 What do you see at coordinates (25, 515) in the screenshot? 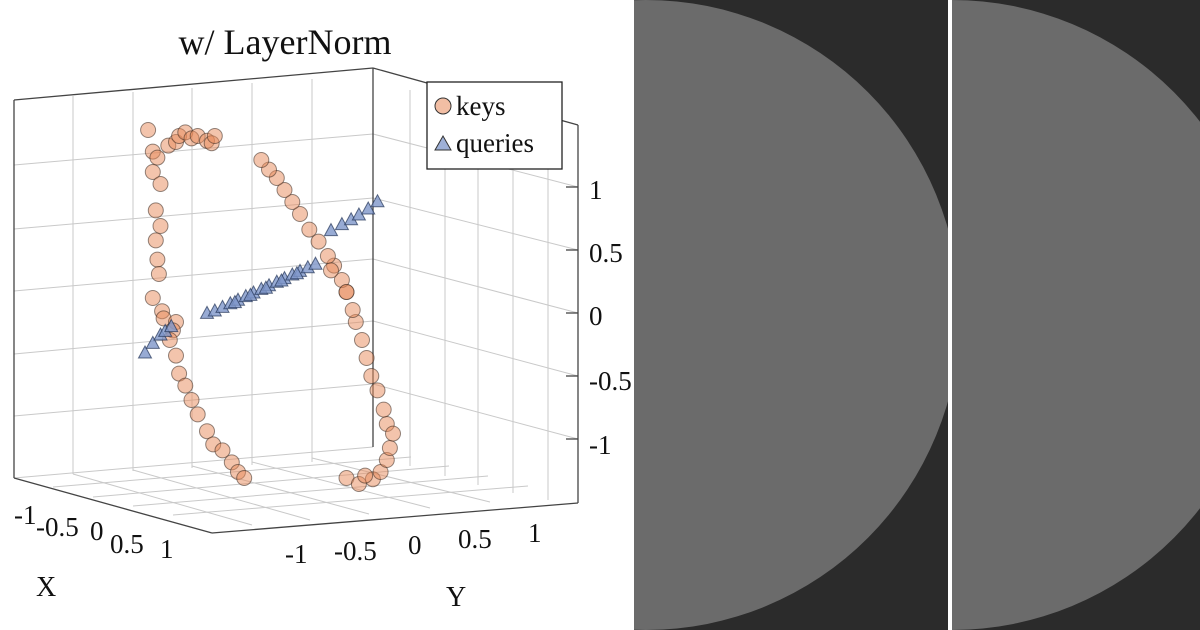
I see `x-tick-label: -1` at bounding box center [25, 515].